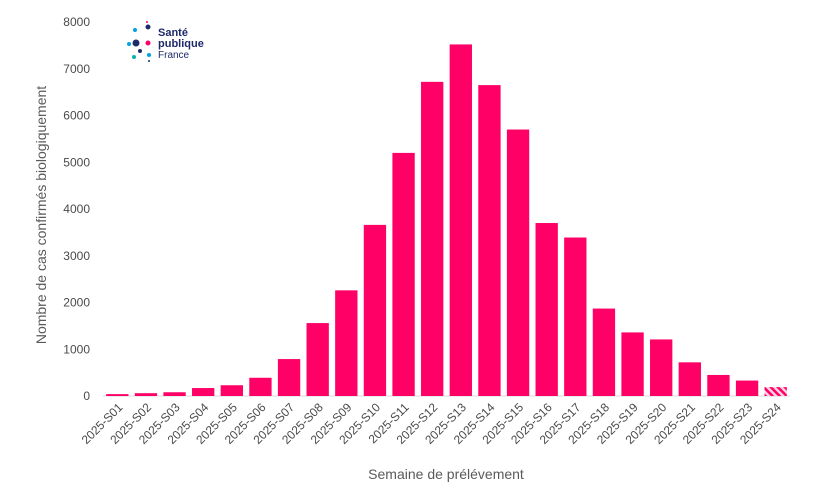  Describe the element at coordinates (86, 396) in the screenshot. I see `y-tick-label: 0` at that location.